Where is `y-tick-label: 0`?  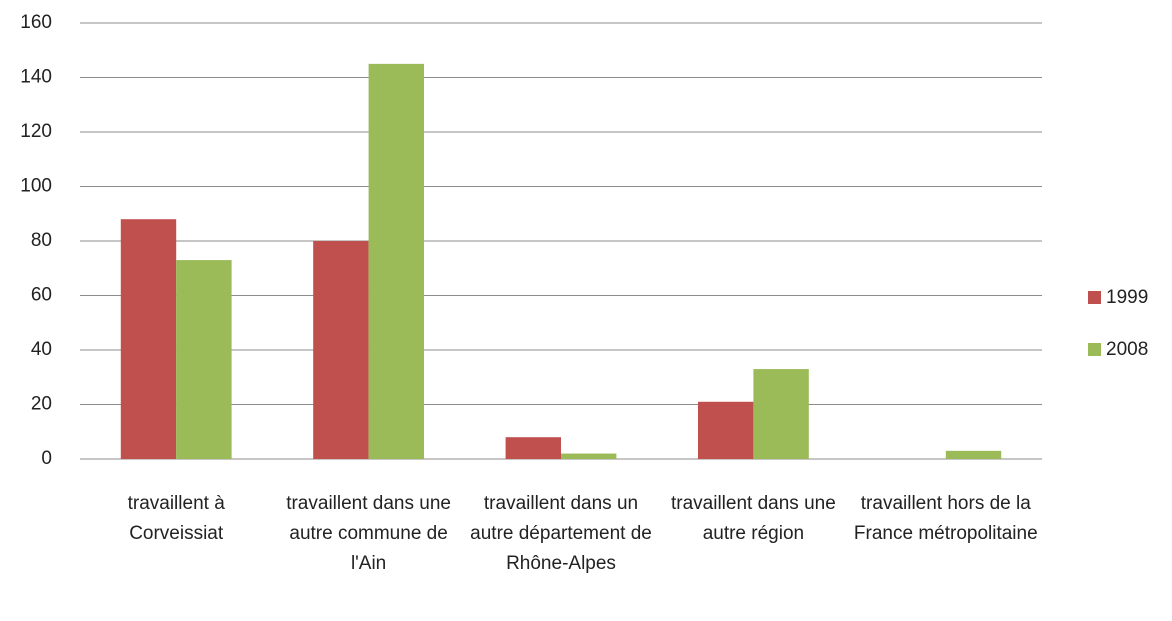 y-tick-label: 0 is located at coordinates (46, 458).